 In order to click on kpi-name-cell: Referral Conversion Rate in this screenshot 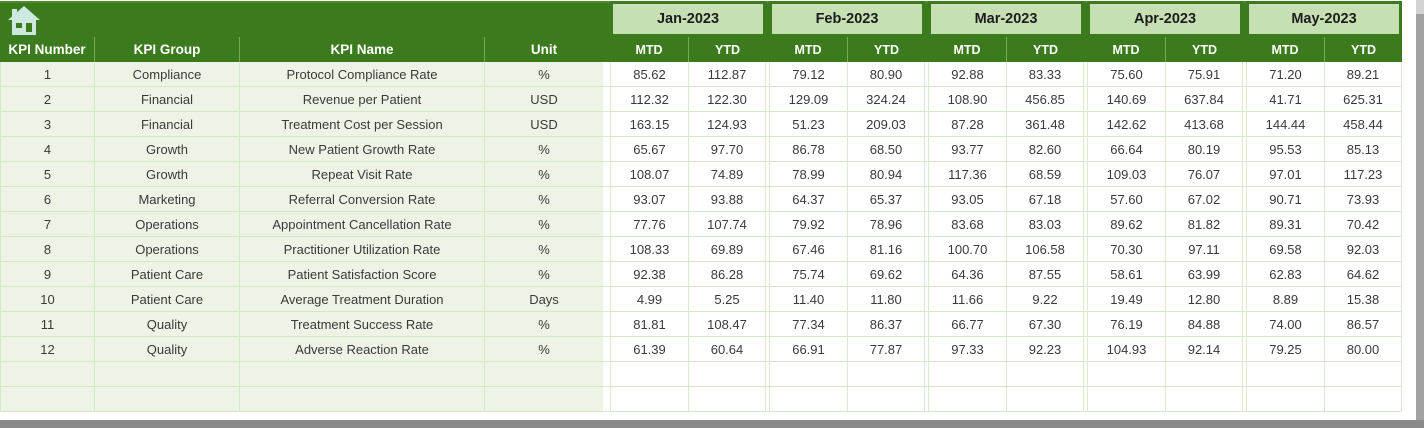, I will do `click(361, 199)`.